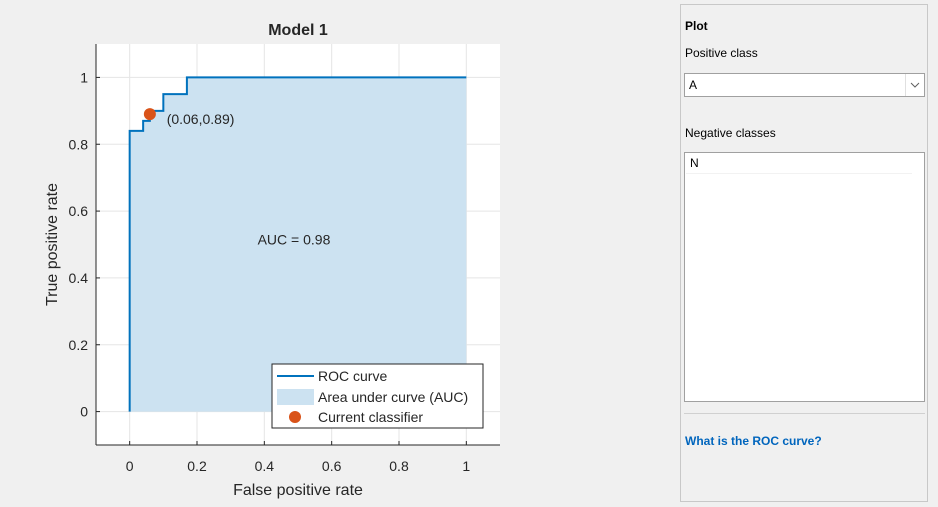 This screenshot has height=507, width=938. Describe the element at coordinates (399, 466) in the screenshot. I see `x-tick-label: 0.8` at that location.